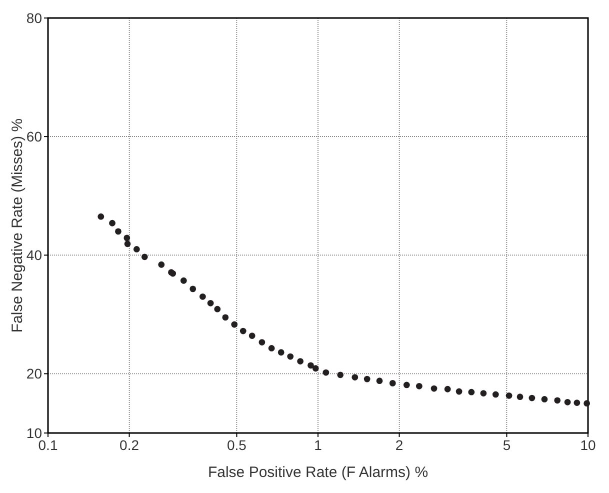 Image resolution: width=609 pixels, height=493 pixels. I want to click on x-tick-label: 2, so click(399, 445).